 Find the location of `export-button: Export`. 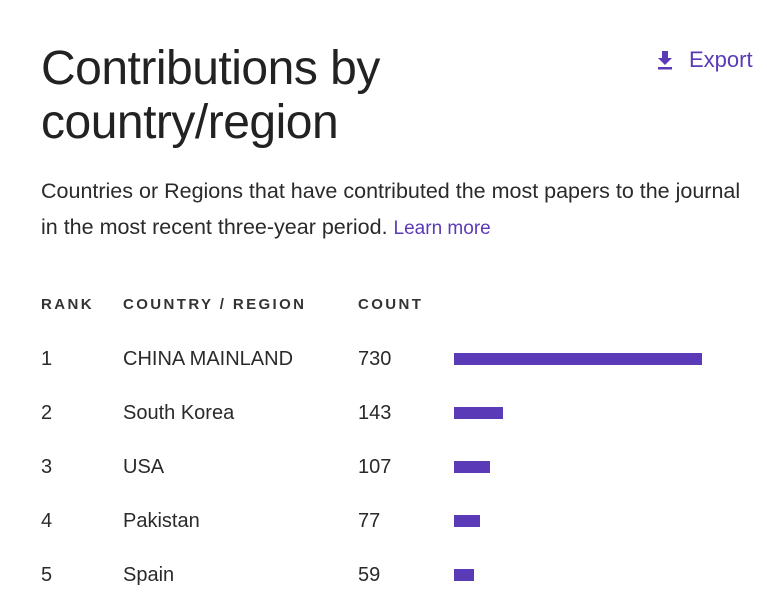

export-button: Export is located at coordinates (704, 60).